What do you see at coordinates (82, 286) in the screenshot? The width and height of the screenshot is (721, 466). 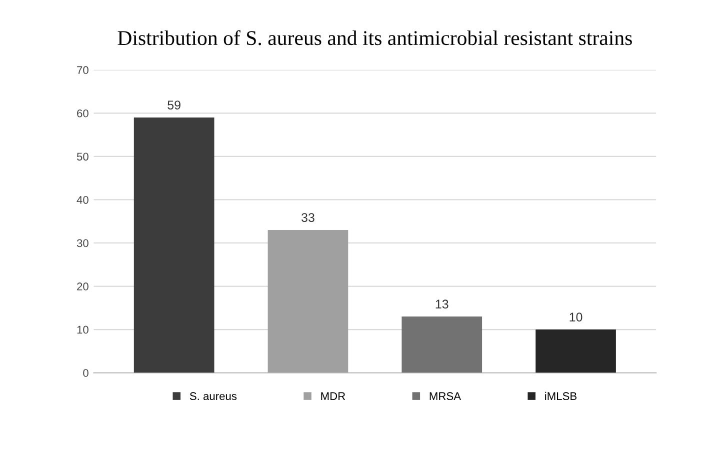 I see `y-tick-label: 20` at bounding box center [82, 286].